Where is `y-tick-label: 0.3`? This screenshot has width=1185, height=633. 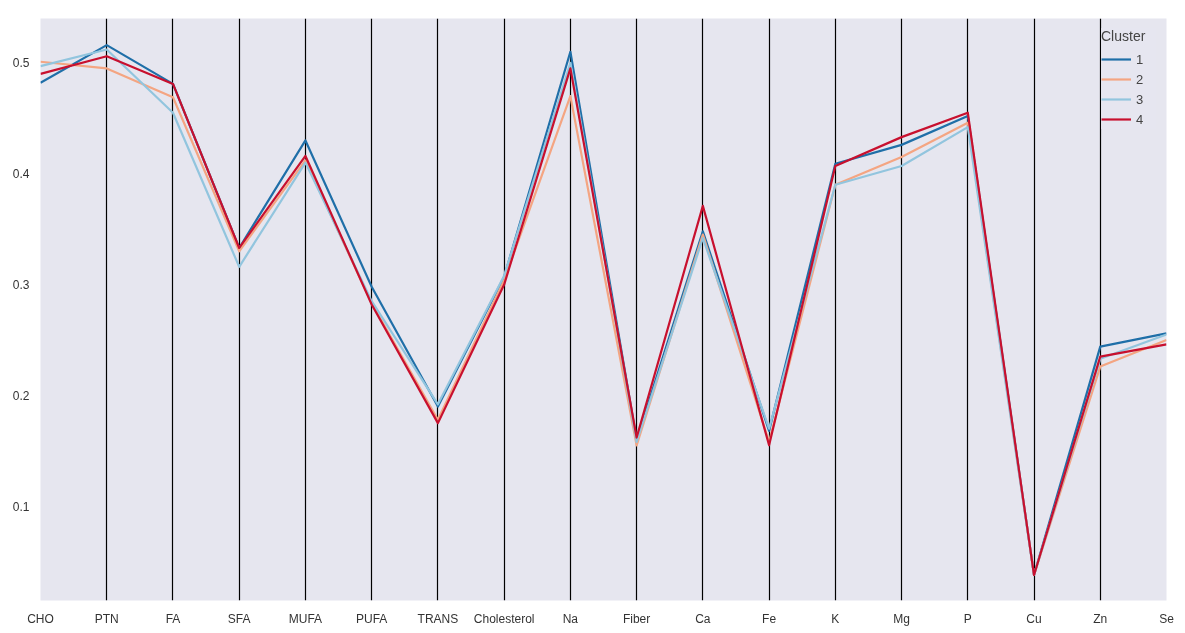 y-tick-label: 0.3 is located at coordinates (21, 285).